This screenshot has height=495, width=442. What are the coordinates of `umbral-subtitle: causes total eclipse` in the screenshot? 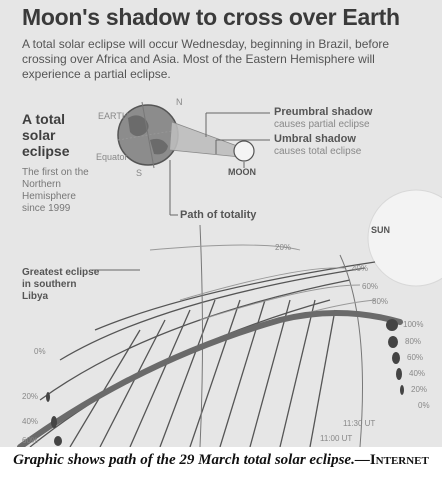 It's located at (318, 151).